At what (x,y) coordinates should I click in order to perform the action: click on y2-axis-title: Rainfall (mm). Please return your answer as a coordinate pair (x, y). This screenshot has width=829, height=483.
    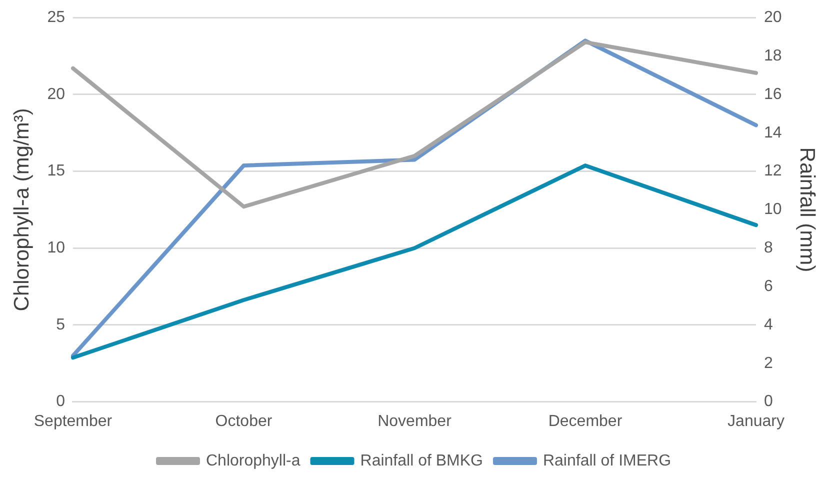
    Looking at the image, I should click on (807, 209).